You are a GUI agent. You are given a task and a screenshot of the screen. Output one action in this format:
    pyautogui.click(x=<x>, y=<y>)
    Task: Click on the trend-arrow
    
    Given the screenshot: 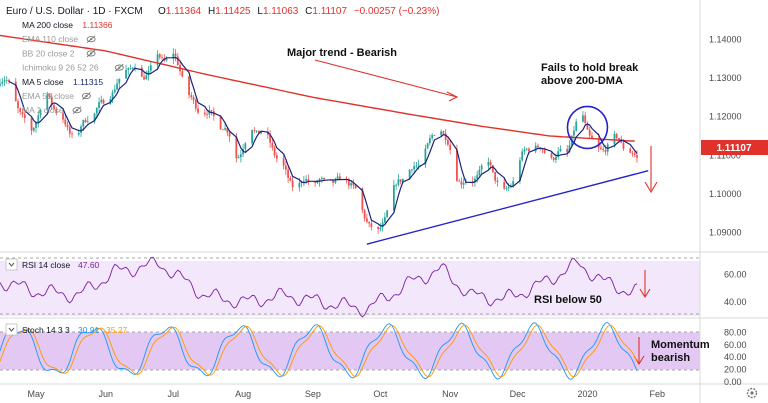 What is the action you would take?
    pyautogui.click(x=386, y=80)
    